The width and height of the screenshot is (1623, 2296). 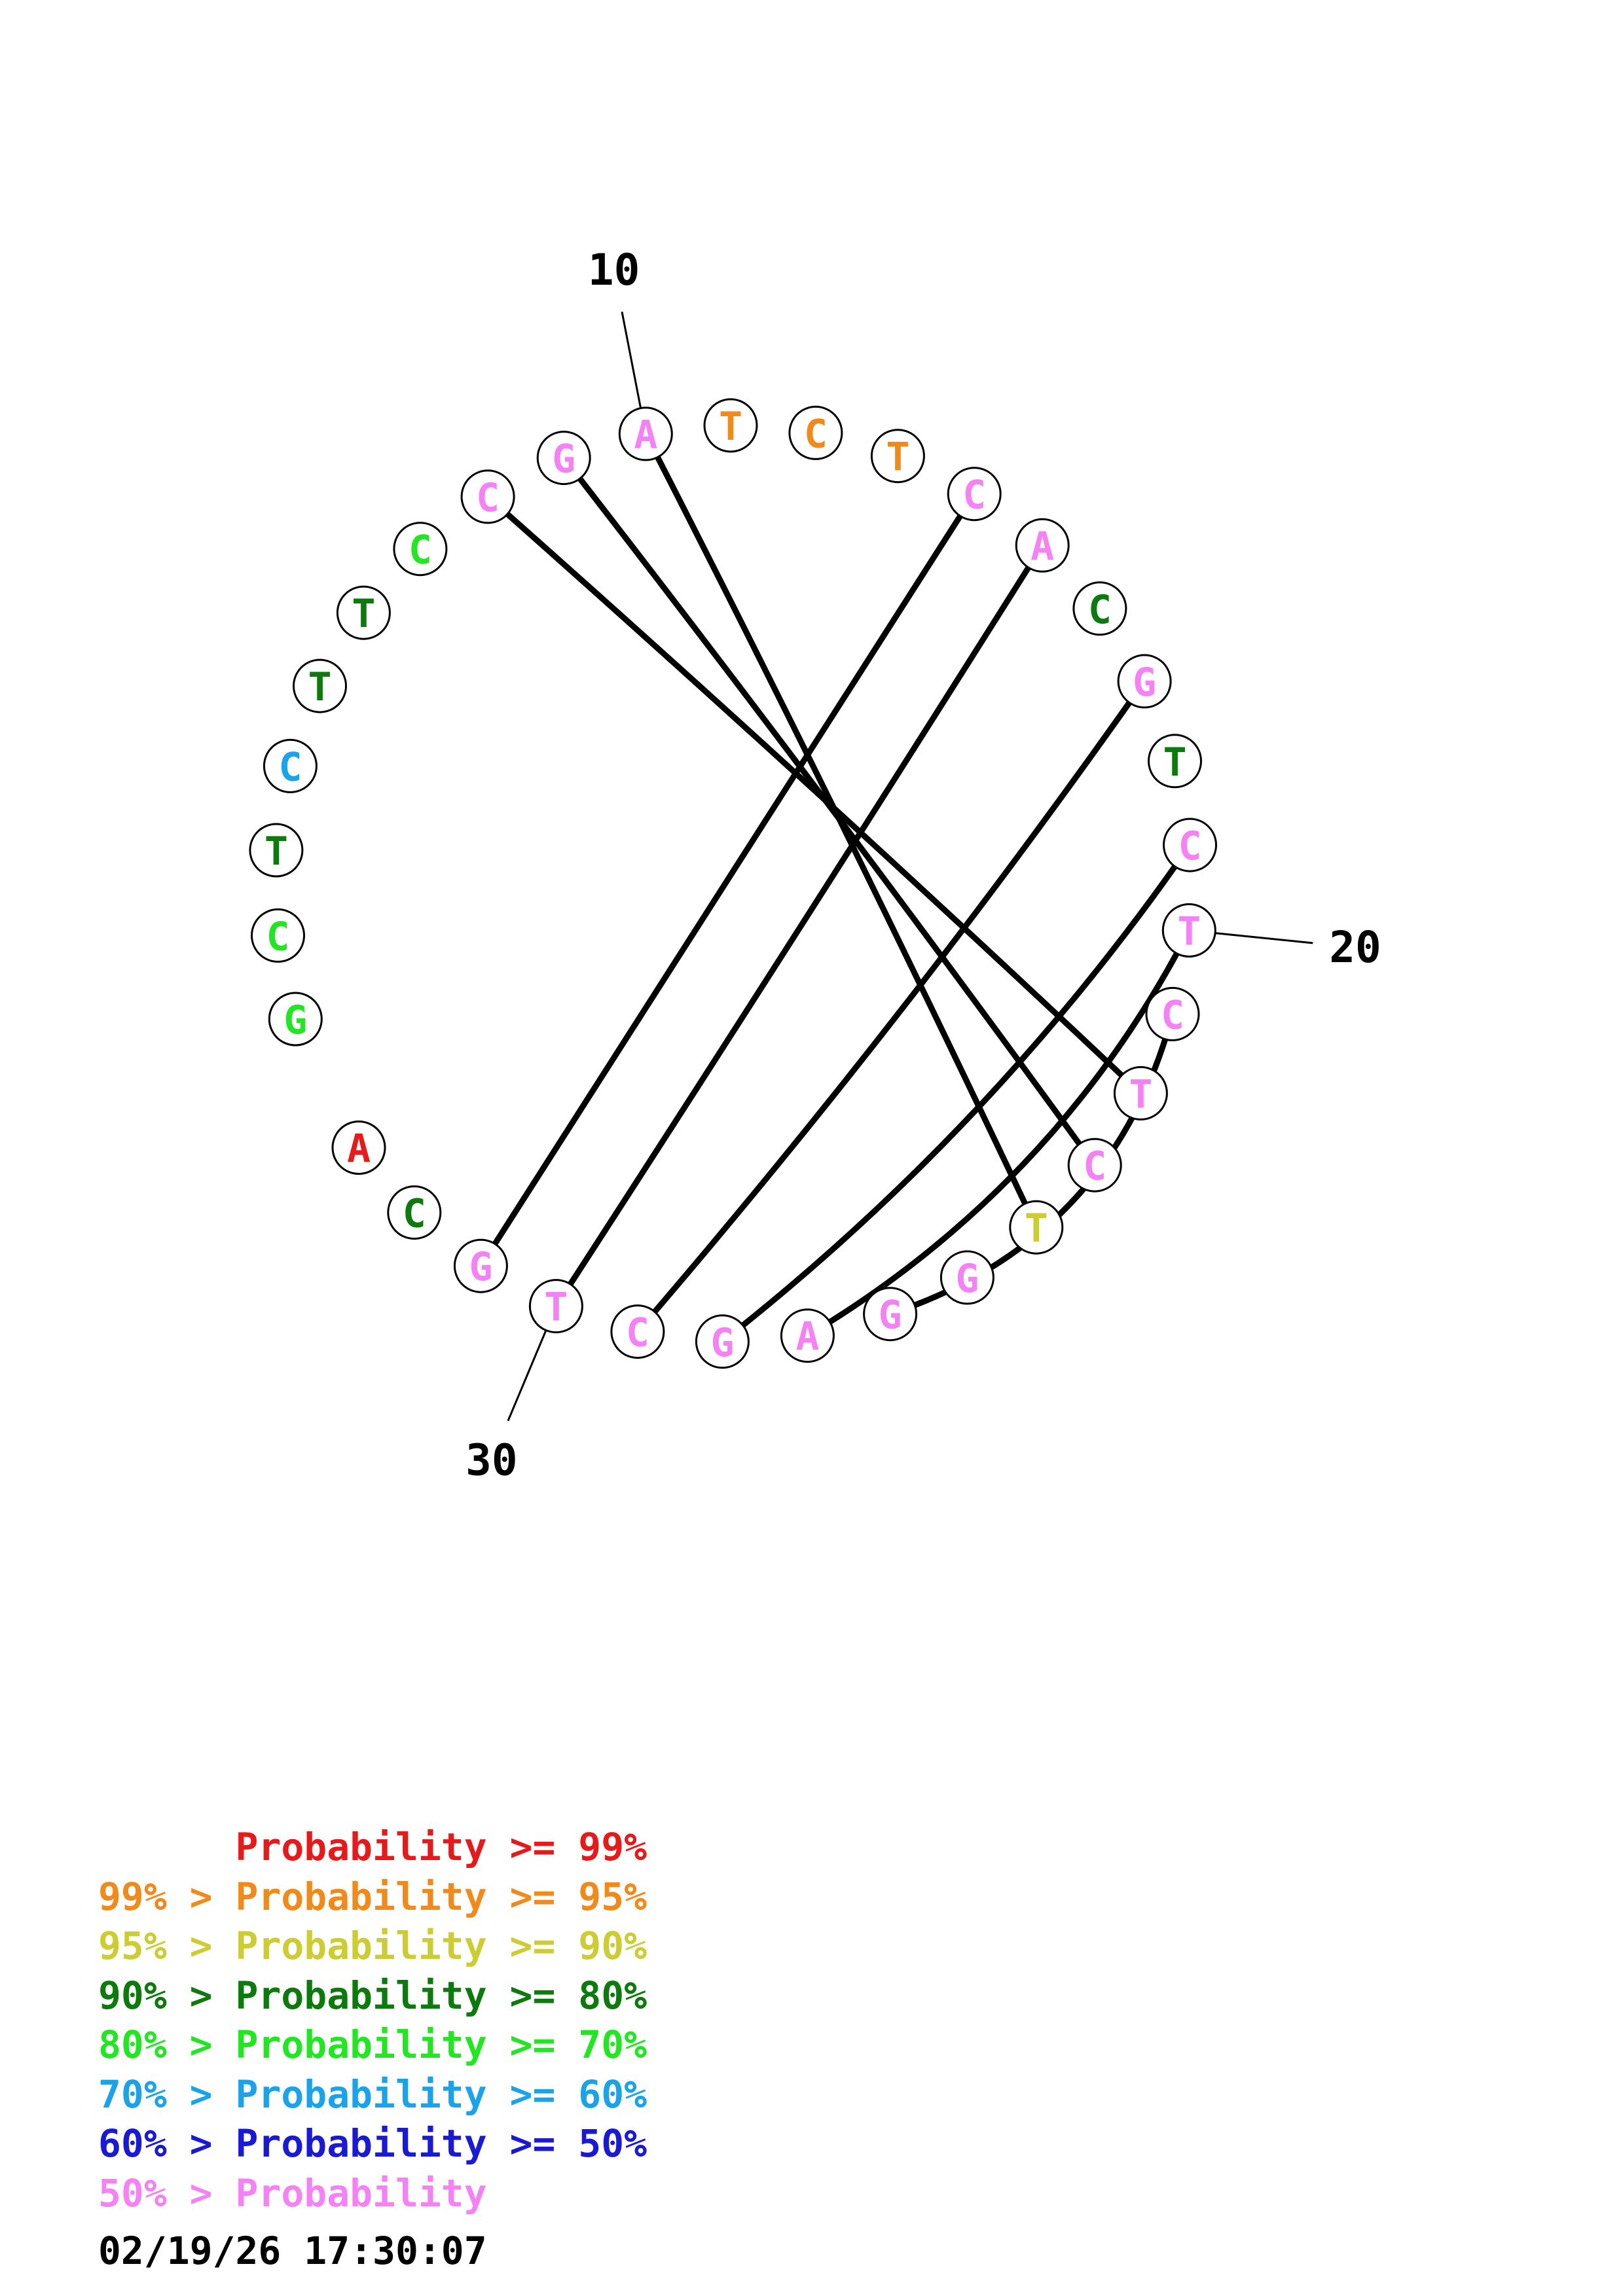 What do you see at coordinates (372, 2044) in the screenshot?
I see `legend-entry: 80% > Probability >= 70%` at bounding box center [372, 2044].